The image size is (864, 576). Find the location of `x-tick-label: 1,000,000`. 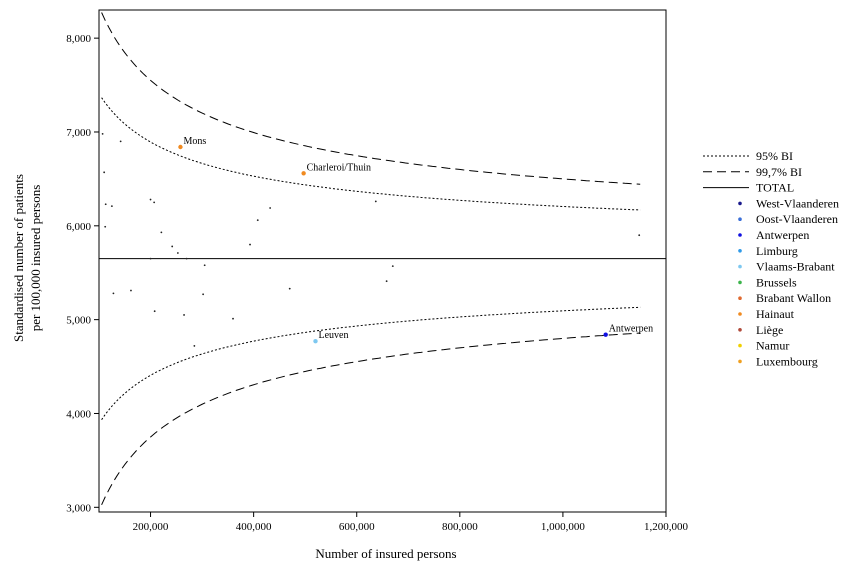

x-tick-label: 1,000,000 is located at coordinates (563, 527).